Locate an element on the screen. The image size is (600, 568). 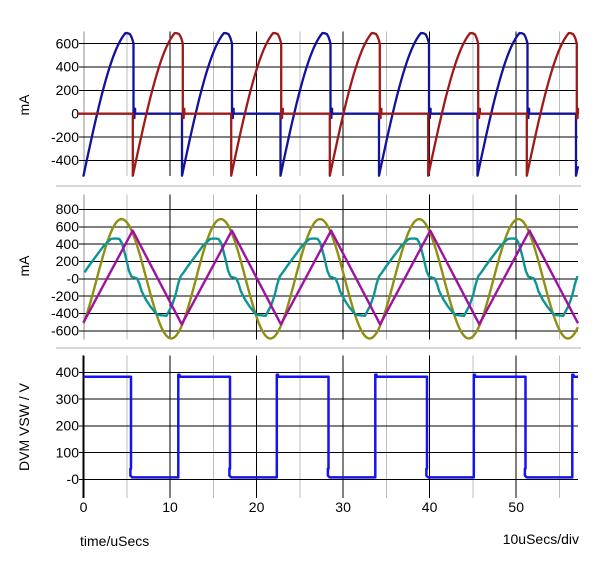
svg-text: 30 is located at coordinates (343, 507).